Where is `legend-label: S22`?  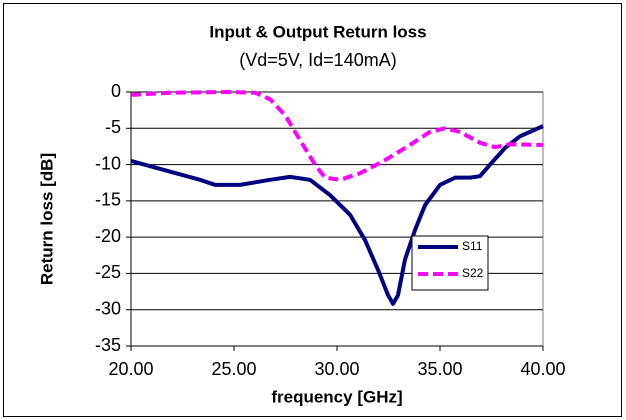
legend-label: S22 is located at coordinates (473, 273).